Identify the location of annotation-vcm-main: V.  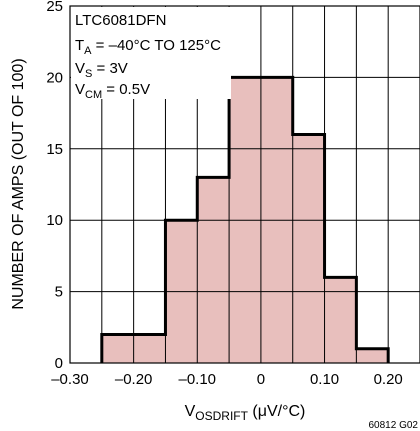
(80, 89).